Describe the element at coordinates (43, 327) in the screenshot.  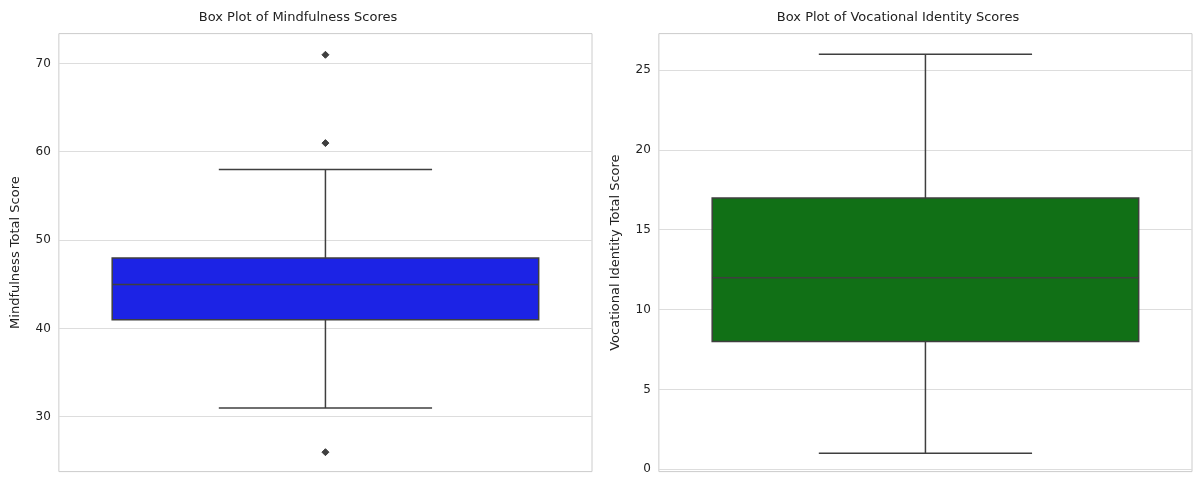
I see `y-tick-label: 40` at that location.